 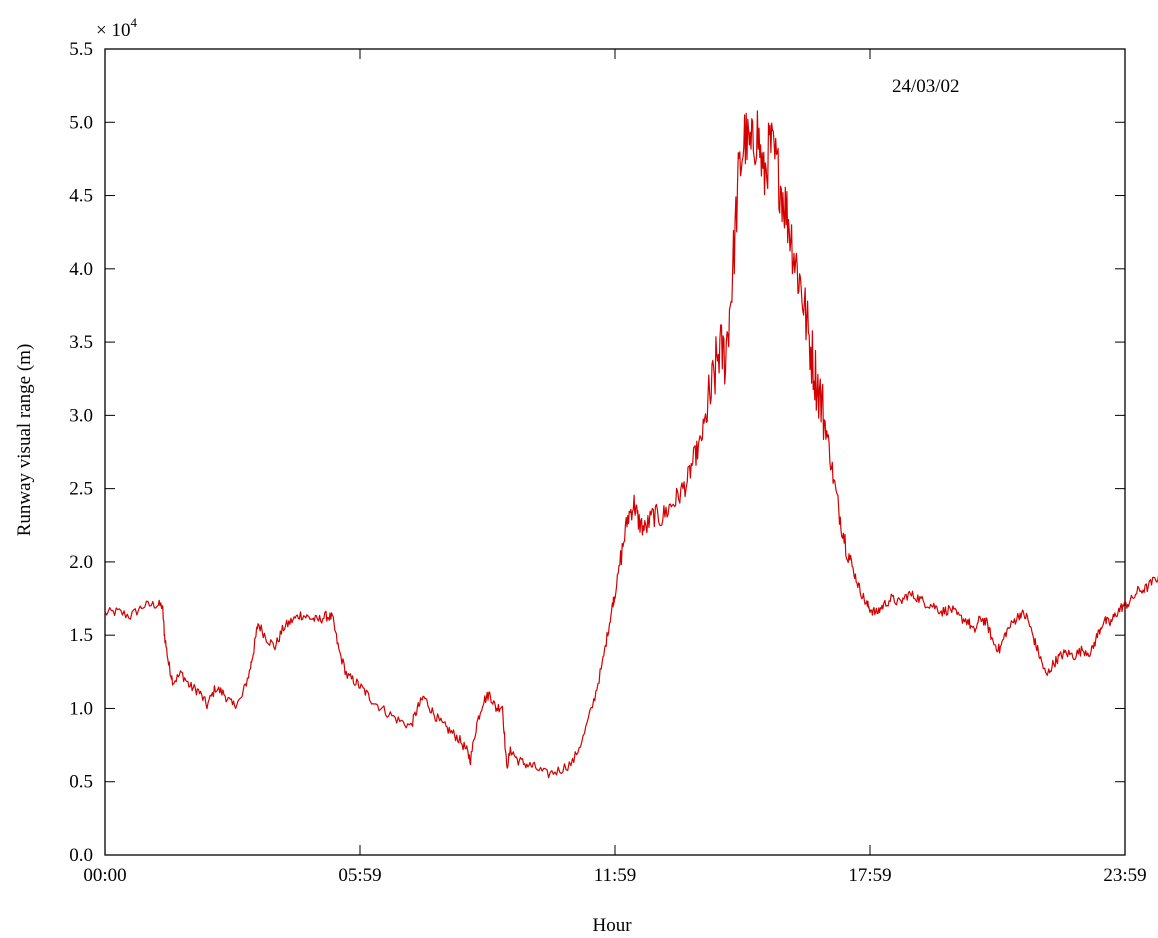 What do you see at coordinates (81, 49) in the screenshot?
I see `y-tick-label: 5.5` at bounding box center [81, 49].